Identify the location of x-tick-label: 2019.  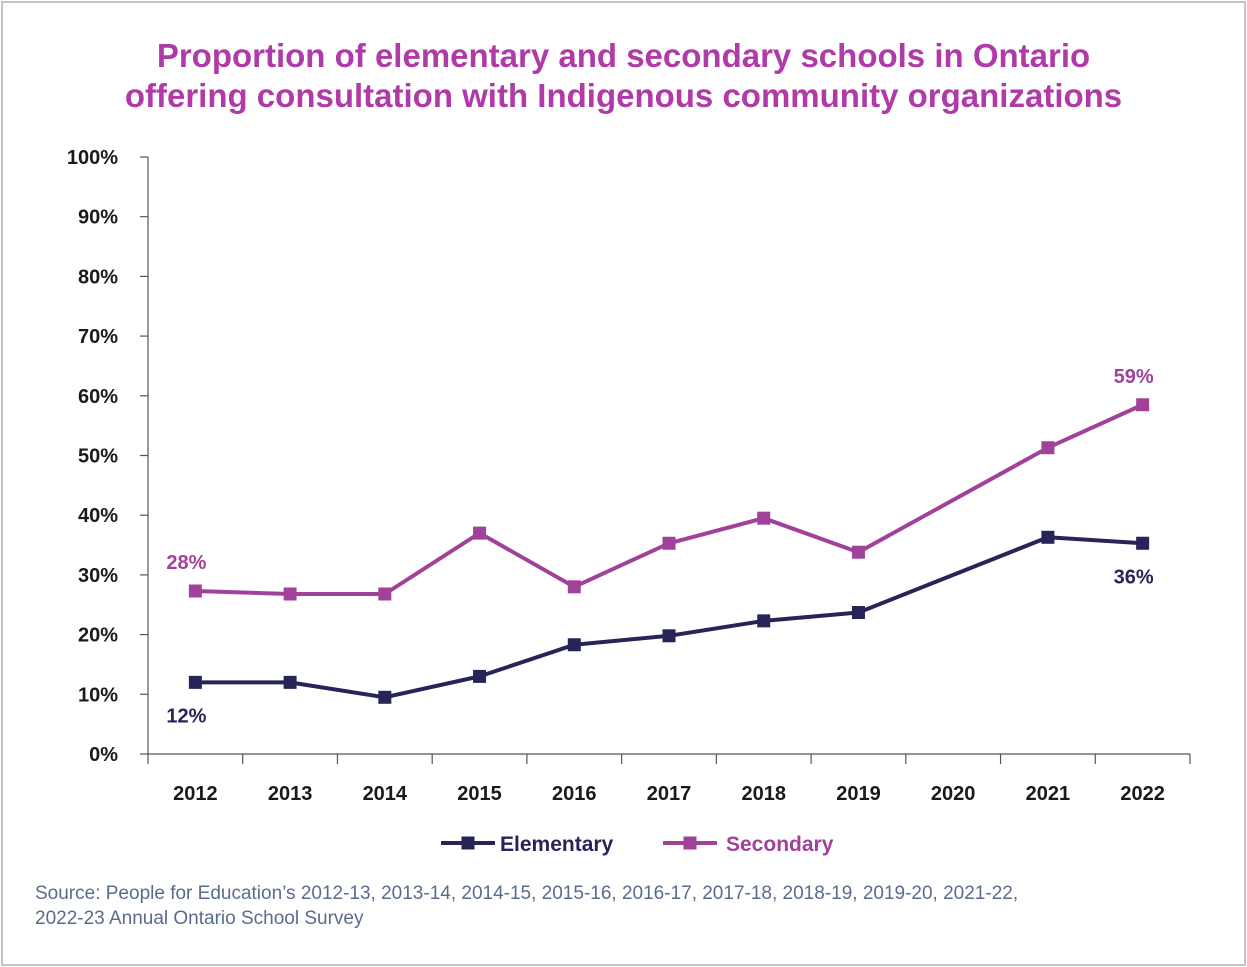
(858, 794).